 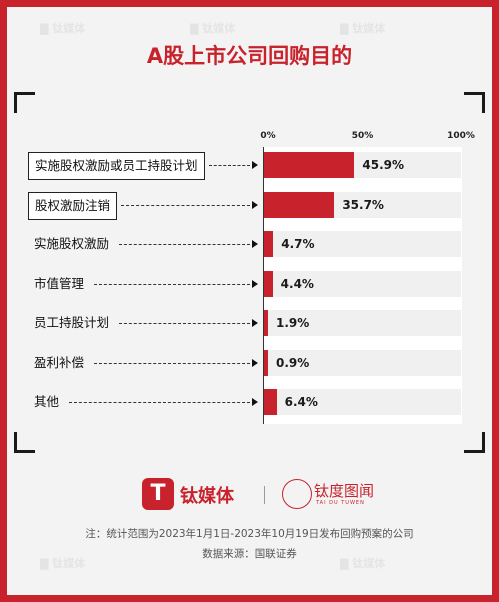 What do you see at coordinates (158, 494) in the screenshot?
I see `tmtpost-logo-icon: T` at bounding box center [158, 494].